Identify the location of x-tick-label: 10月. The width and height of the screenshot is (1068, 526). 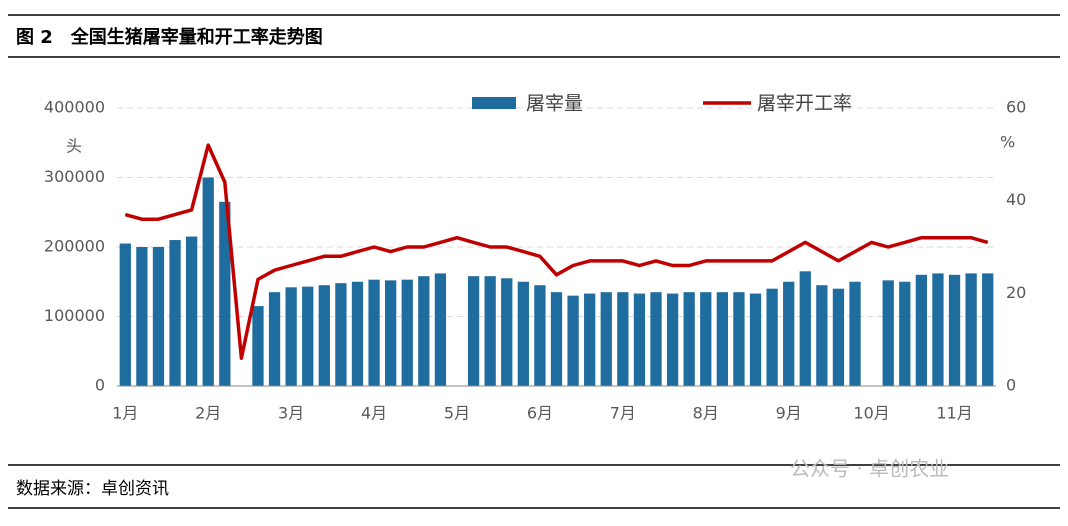
(871, 413).